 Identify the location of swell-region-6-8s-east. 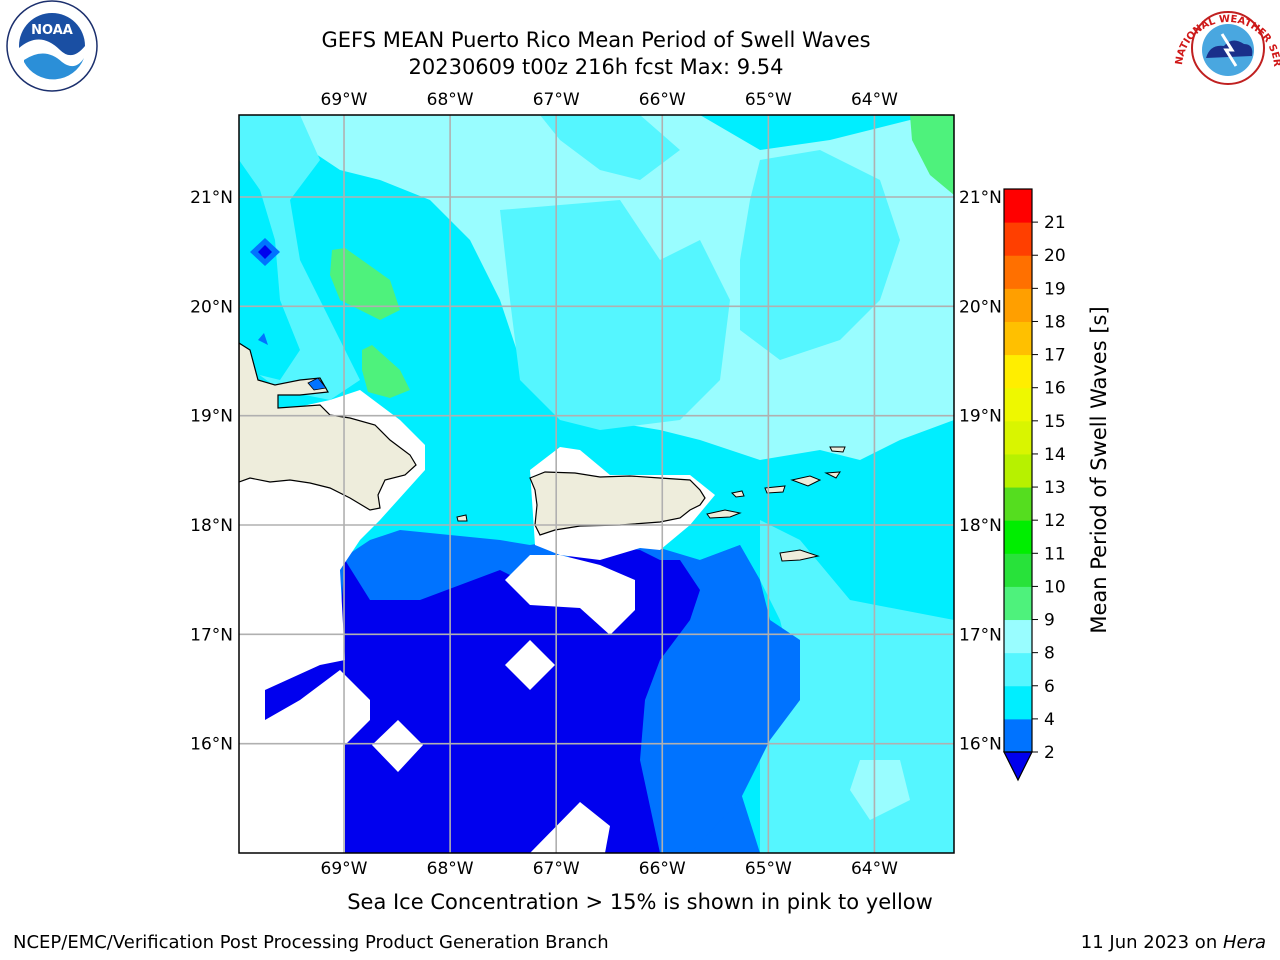
(820, 255).